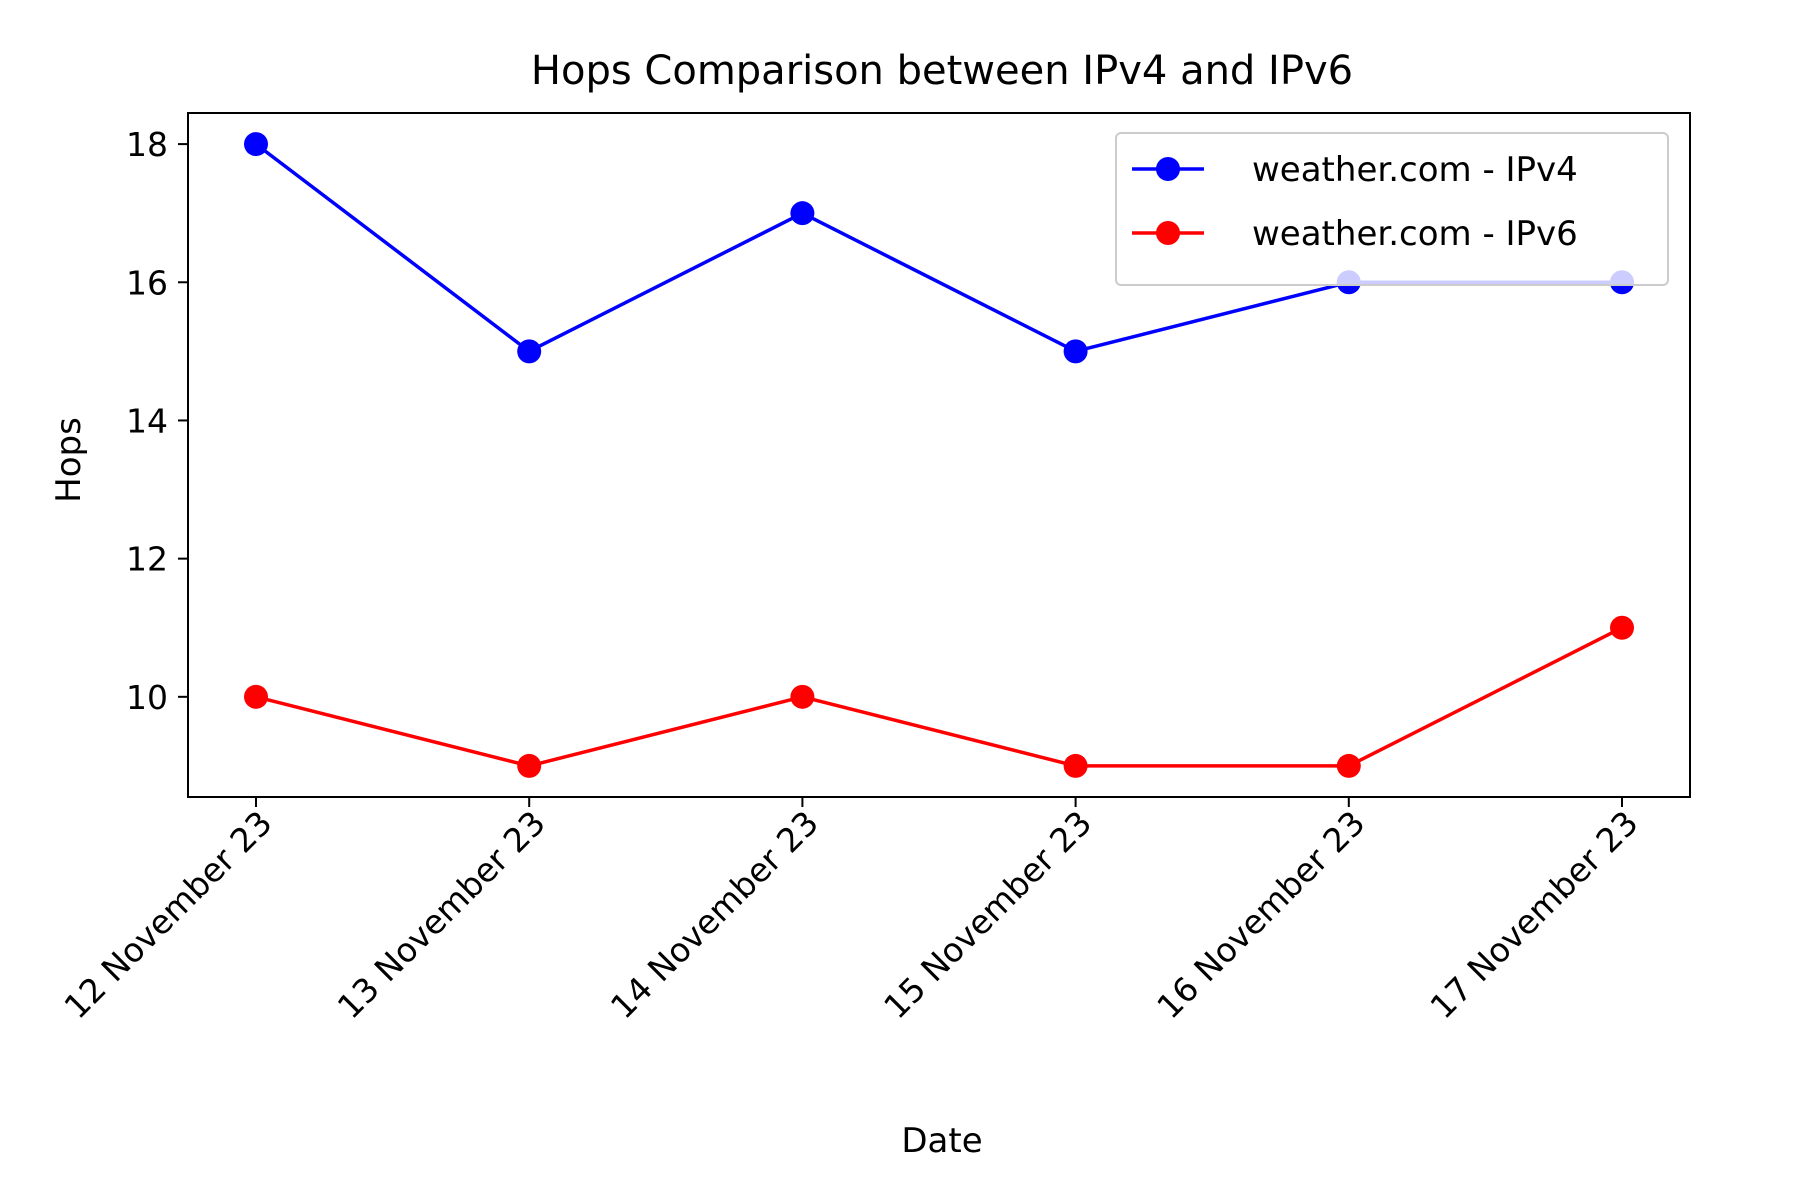  Describe the element at coordinates (147, 420) in the screenshot. I see `y-tick-label: 14` at that location.